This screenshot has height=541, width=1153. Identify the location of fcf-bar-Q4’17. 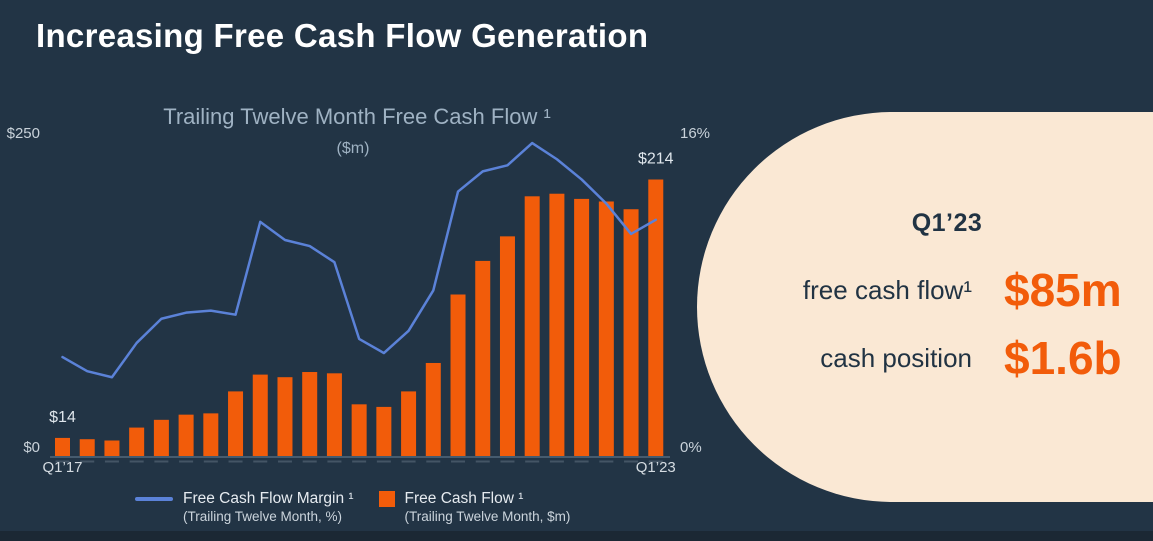
(137, 441).